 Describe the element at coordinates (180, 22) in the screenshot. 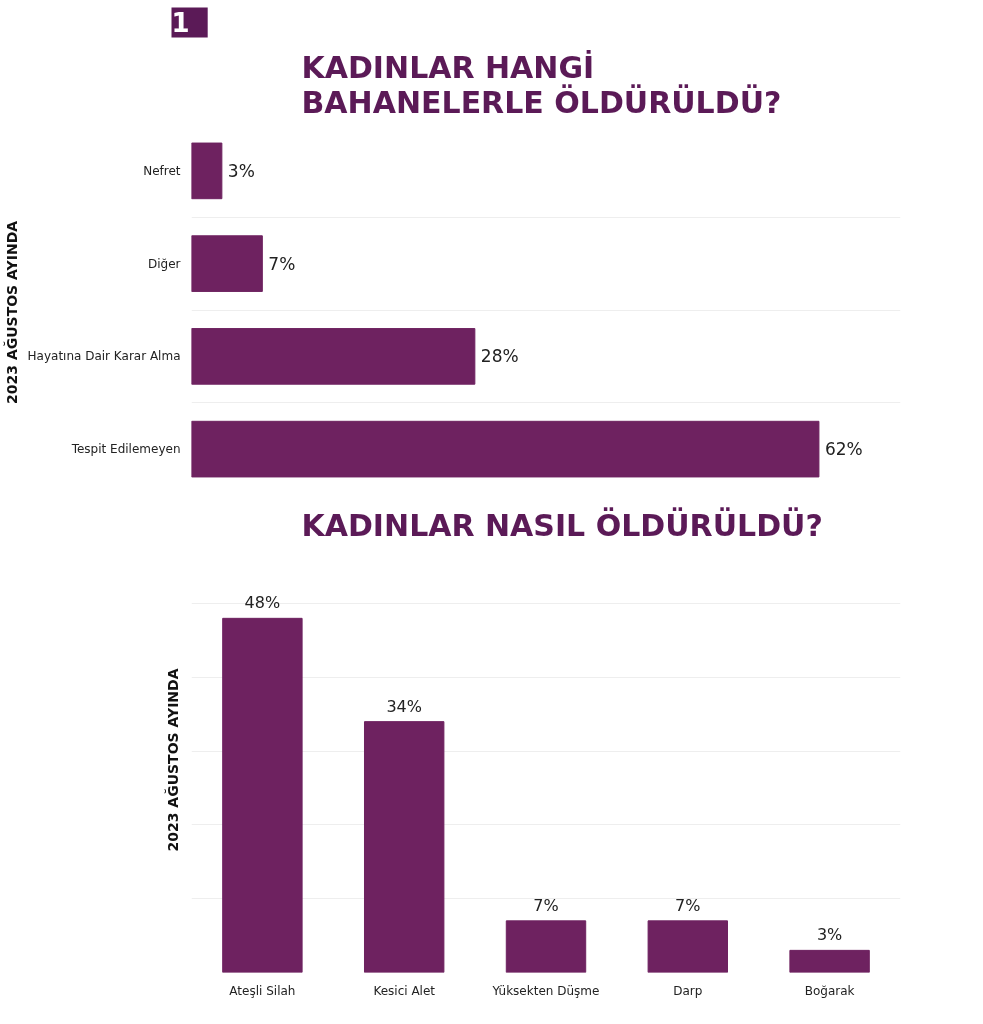

I see `text: 1` at that location.